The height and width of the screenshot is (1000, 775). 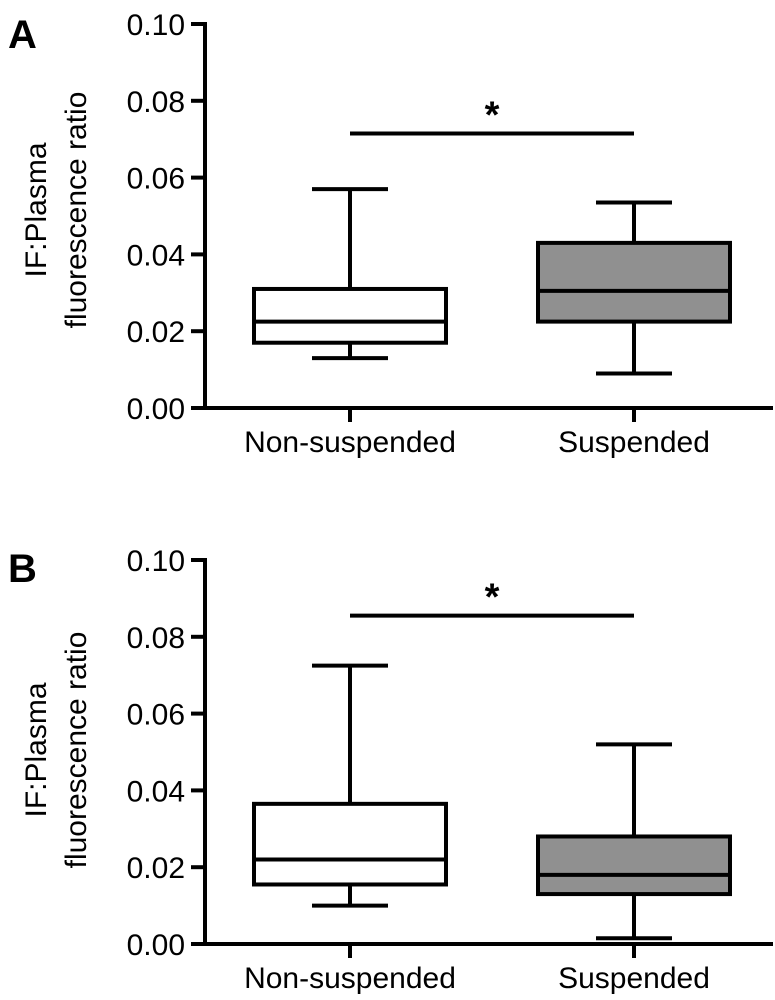 What do you see at coordinates (22, 35) in the screenshot?
I see `panel-label: A` at bounding box center [22, 35].